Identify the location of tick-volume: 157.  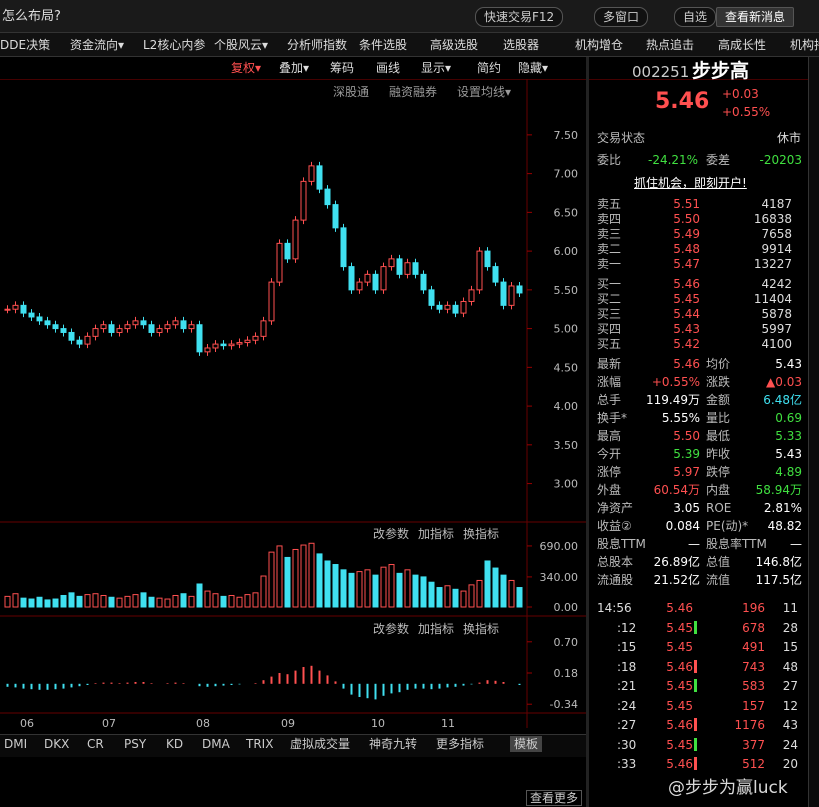
(753, 705).